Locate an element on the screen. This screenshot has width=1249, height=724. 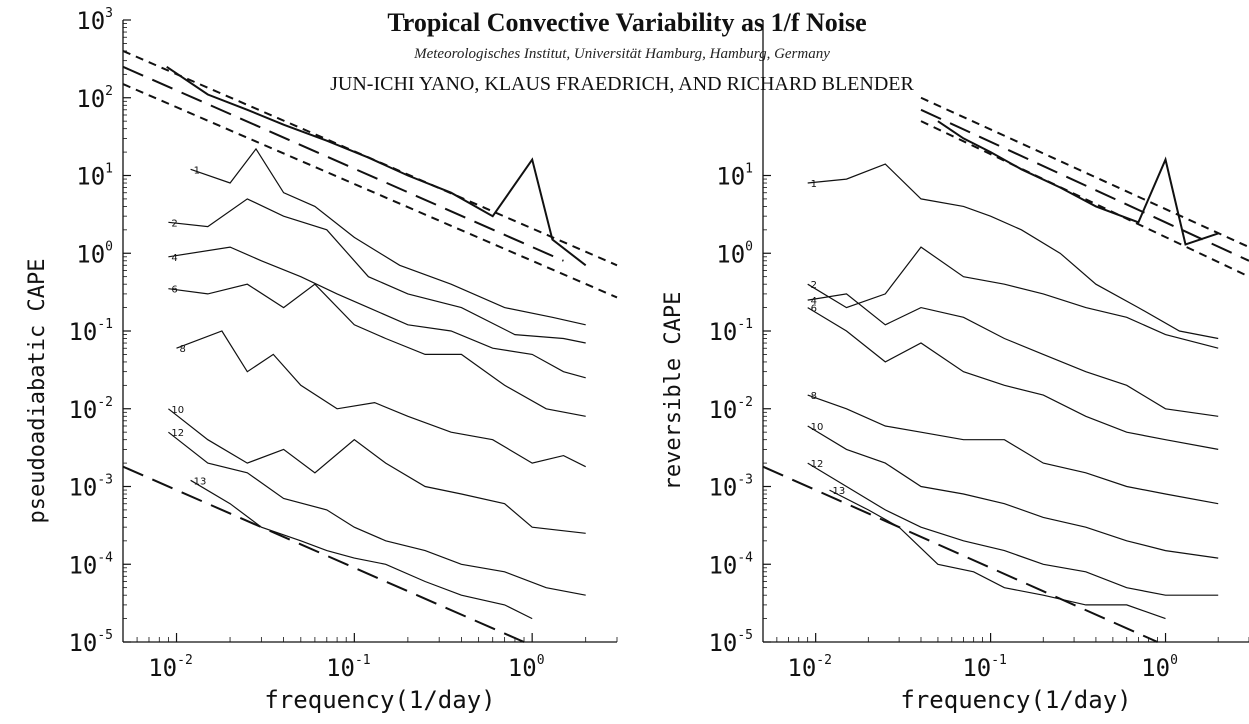
y-axis-label: reversible CAPE is located at coordinates (673, 391).